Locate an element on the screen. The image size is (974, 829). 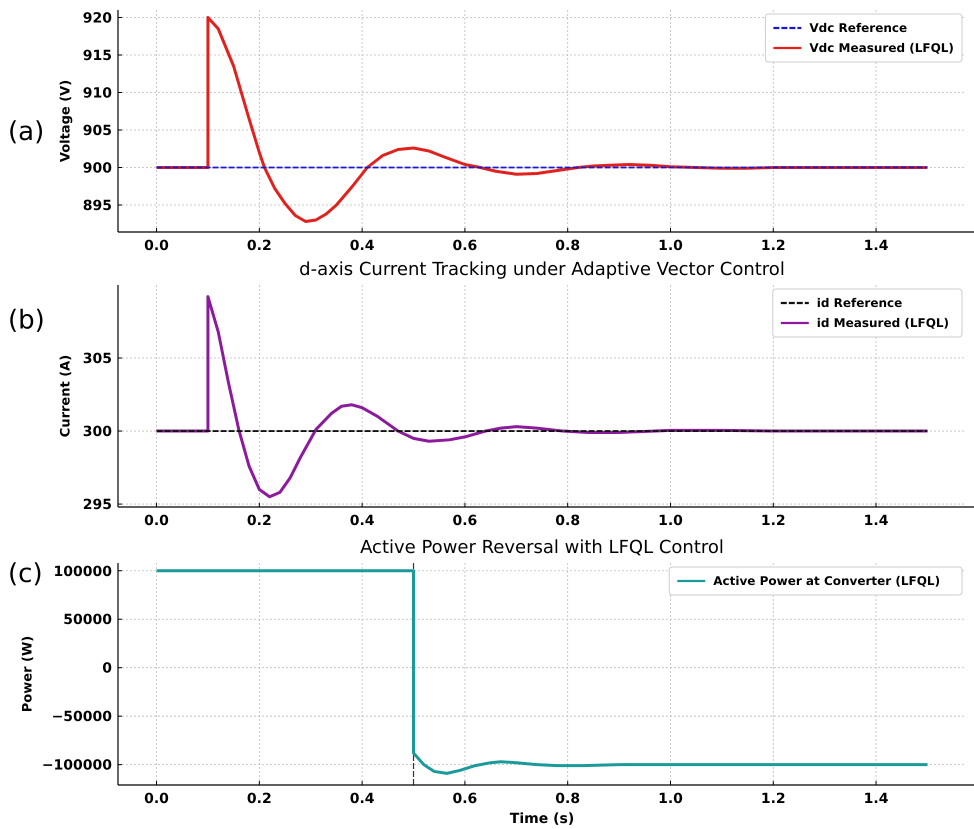
y-tick-label: 895 is located at coordinates (97, 206).